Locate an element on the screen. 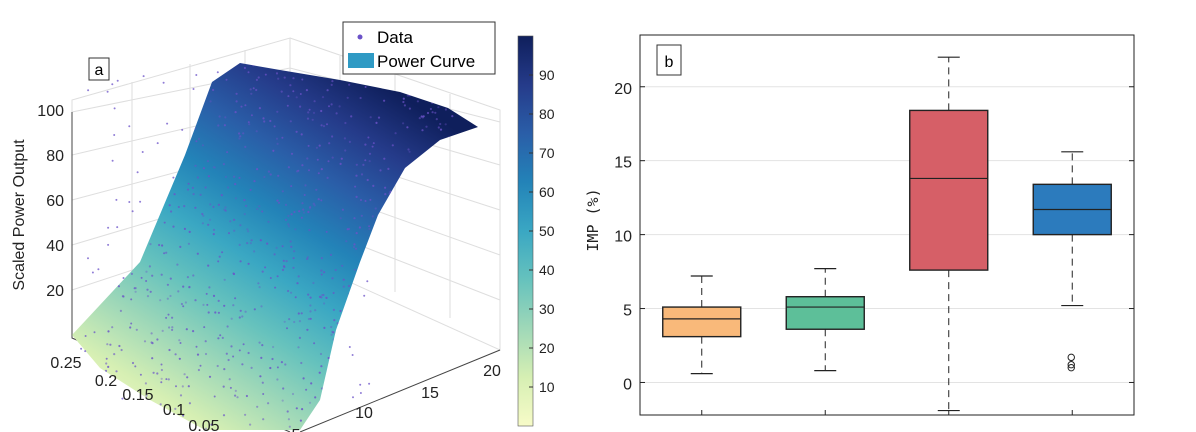  colorbar-ticks: 10 20 30 40 50 60 70 80 90 is located at coordinates (542, 231).